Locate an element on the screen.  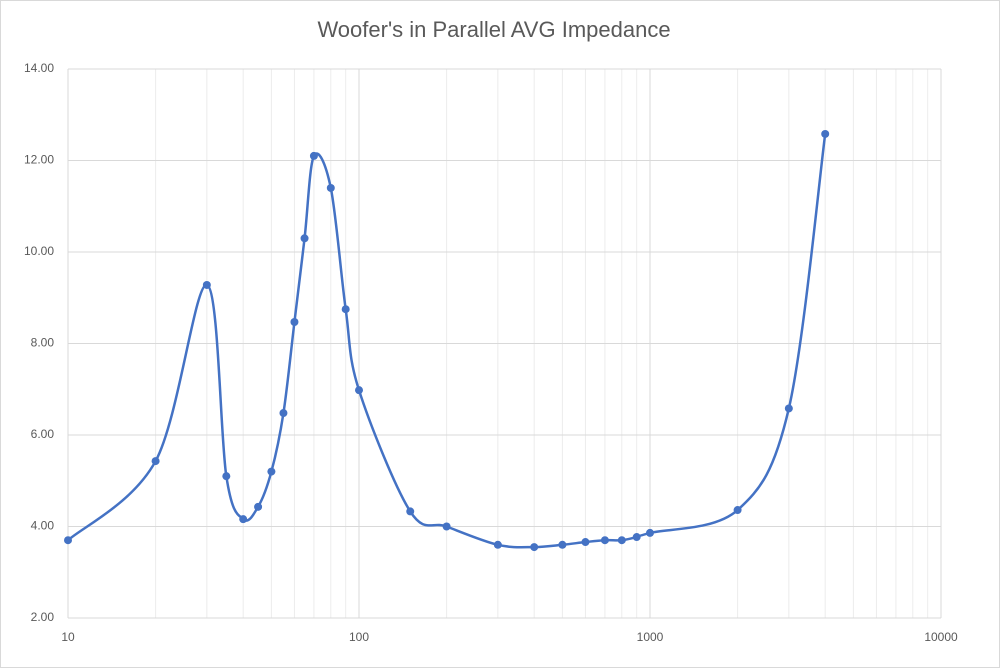
y-tick-label: 6.00 is located at coordinates (43, 434).